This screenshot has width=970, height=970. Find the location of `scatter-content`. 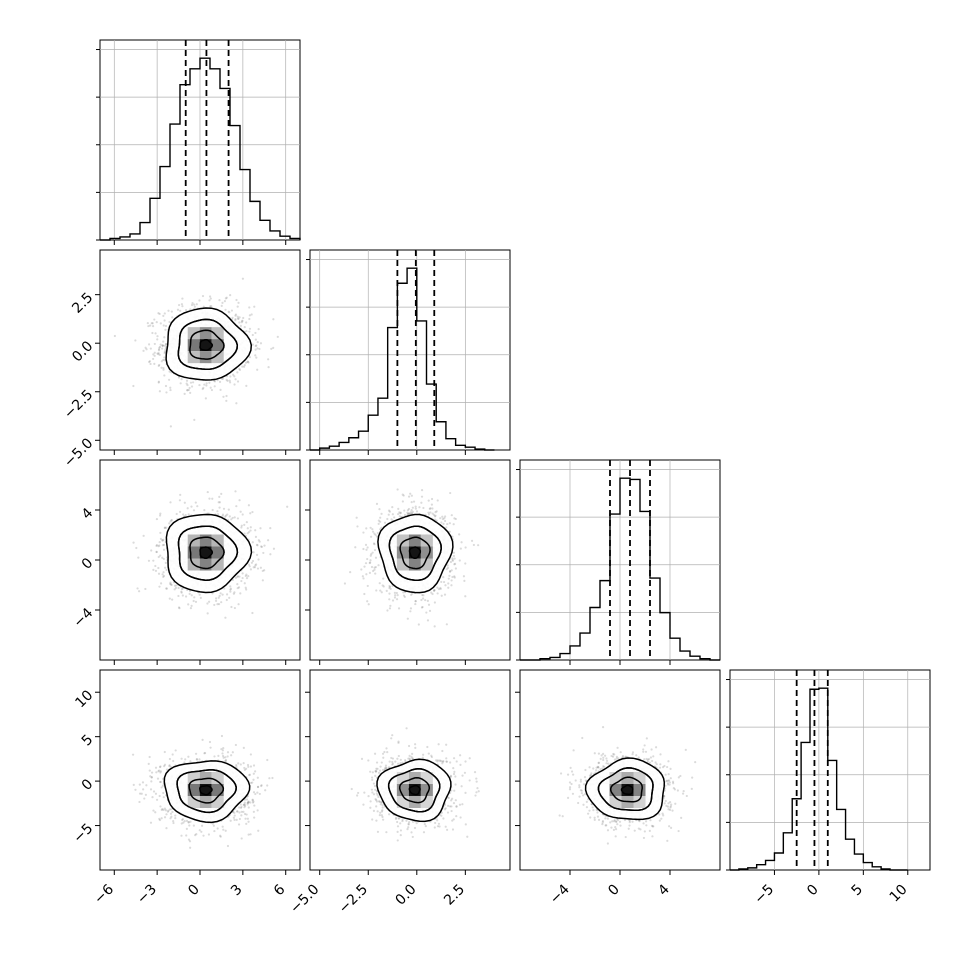

scatter-content is located at coordinates (196, 352).